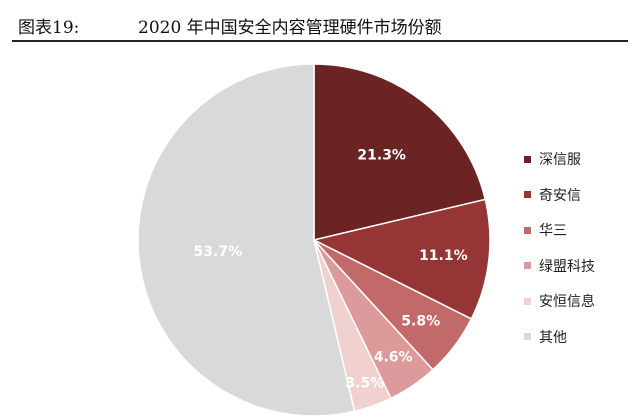  I want to click on figure-header: 图表19: 2020 年中国安全内容管理硬件市场份额, so click(320, 23).